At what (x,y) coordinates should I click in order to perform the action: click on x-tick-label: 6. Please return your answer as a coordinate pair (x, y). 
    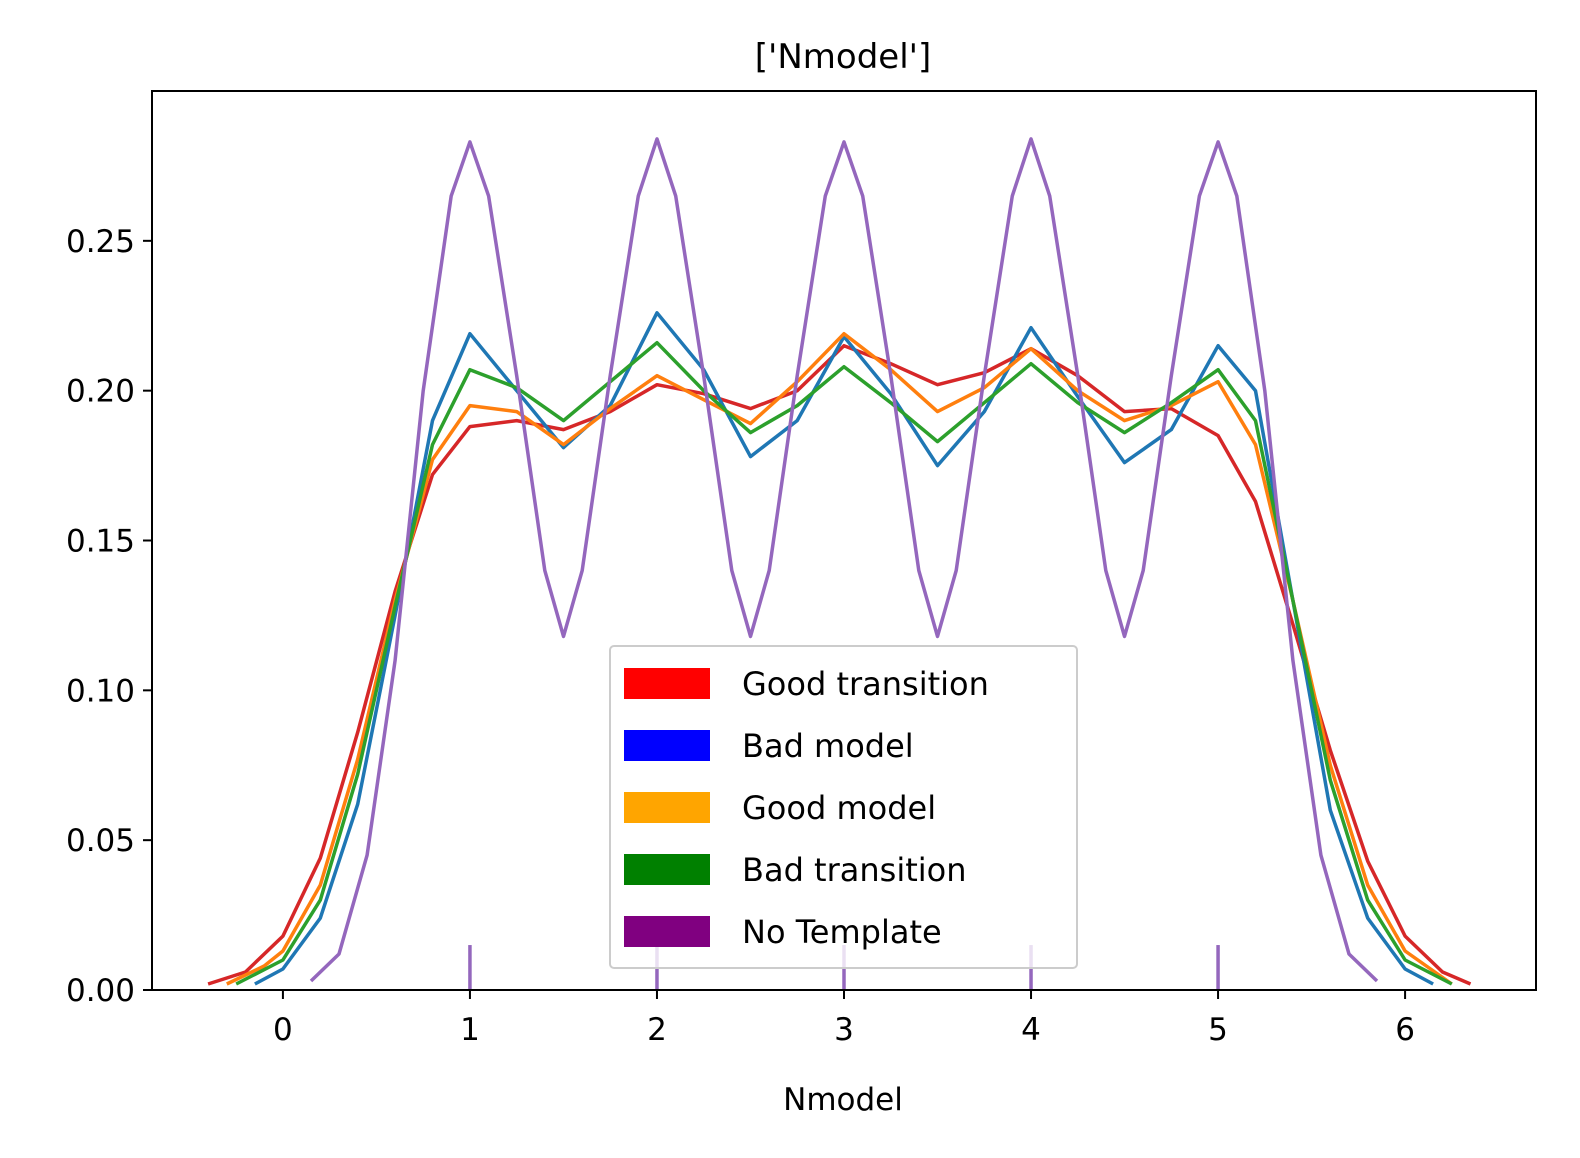
    Looking at the image, I should click on (1405, 1030).